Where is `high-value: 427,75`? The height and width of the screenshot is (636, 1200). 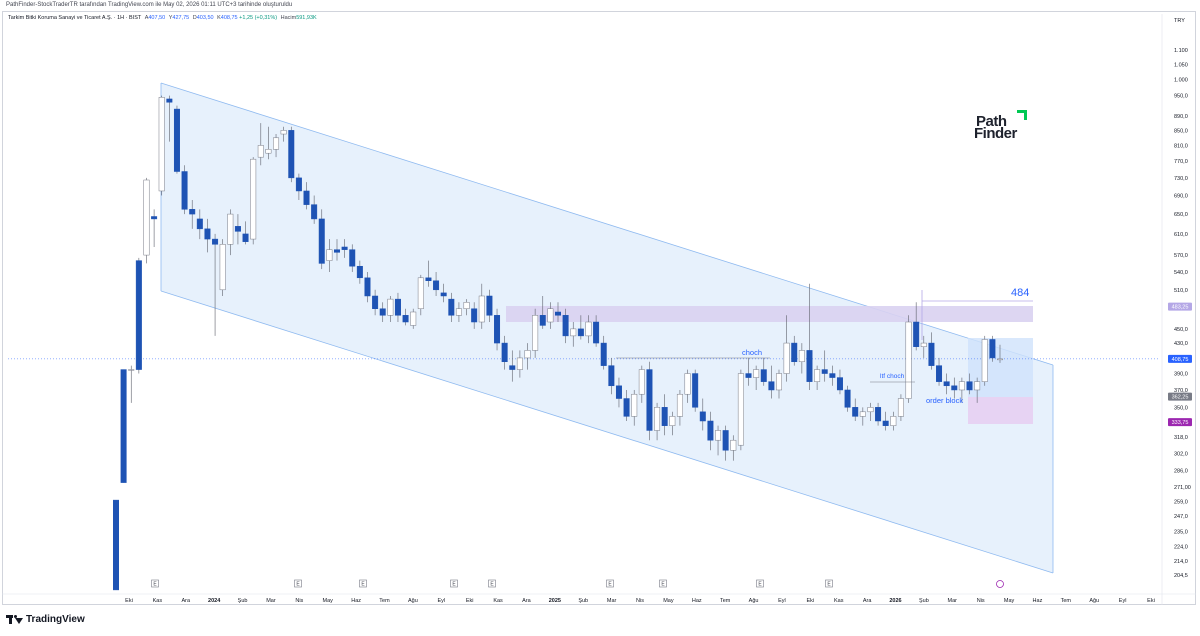 high-value: 427,75 is located at coordinates (181, 18).